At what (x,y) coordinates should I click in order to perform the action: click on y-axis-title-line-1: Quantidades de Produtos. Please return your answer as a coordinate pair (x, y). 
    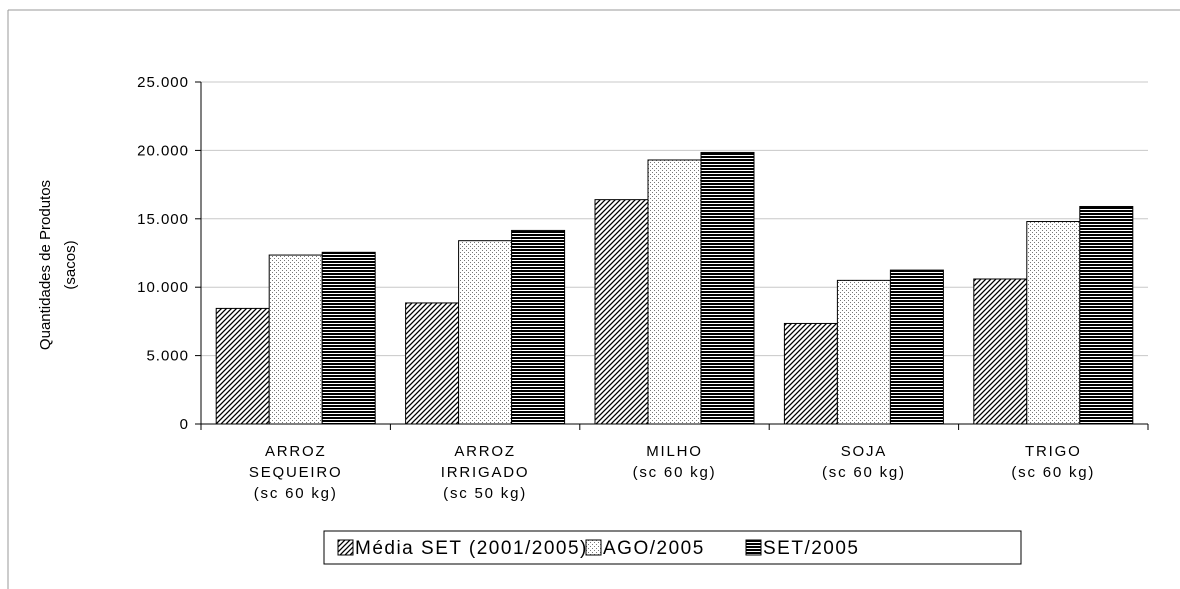
    Looking at the image, I should click on (45, 265).